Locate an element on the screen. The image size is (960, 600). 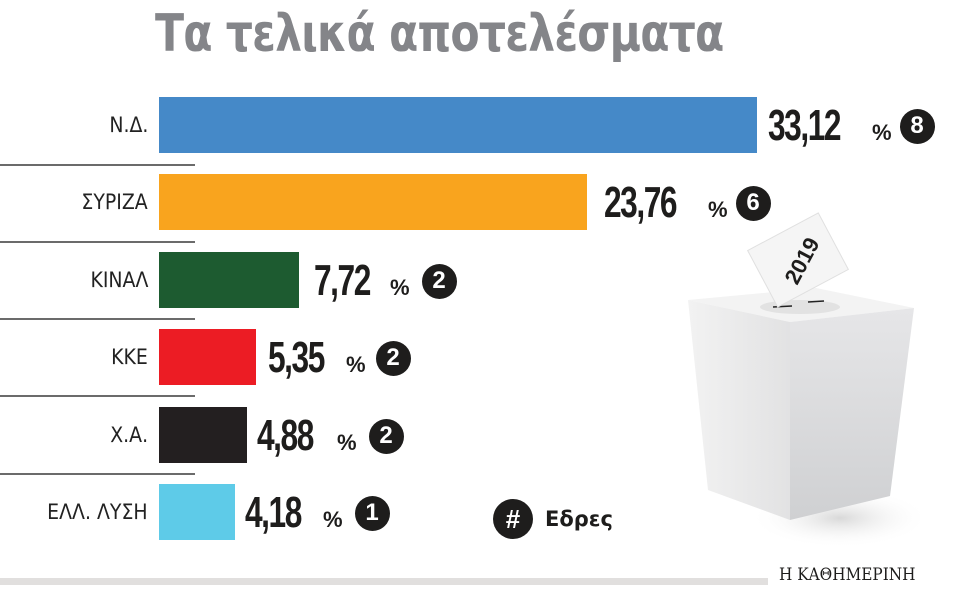
party-label: Χ.Α. is located at coordinates (129, 435).